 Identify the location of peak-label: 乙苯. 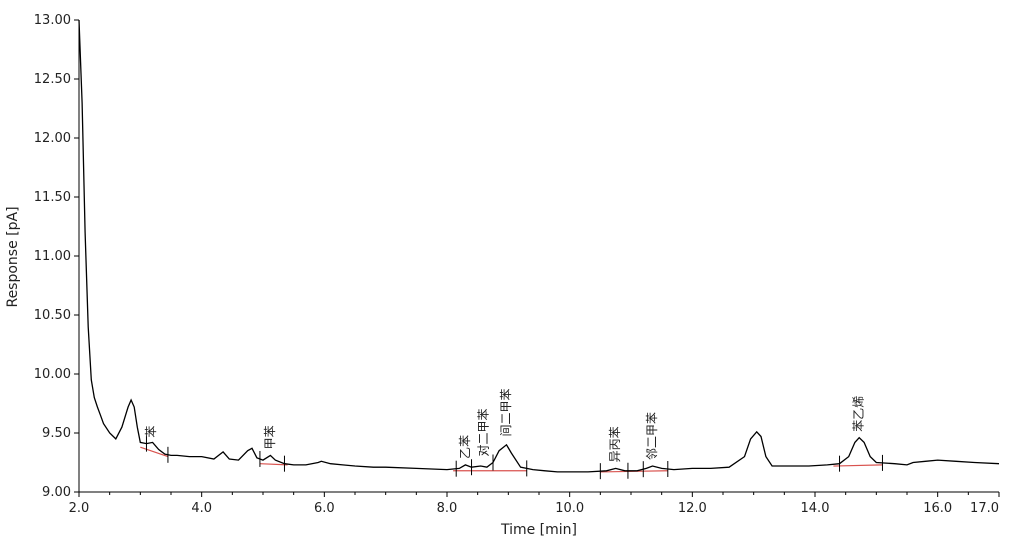
(465, 447).